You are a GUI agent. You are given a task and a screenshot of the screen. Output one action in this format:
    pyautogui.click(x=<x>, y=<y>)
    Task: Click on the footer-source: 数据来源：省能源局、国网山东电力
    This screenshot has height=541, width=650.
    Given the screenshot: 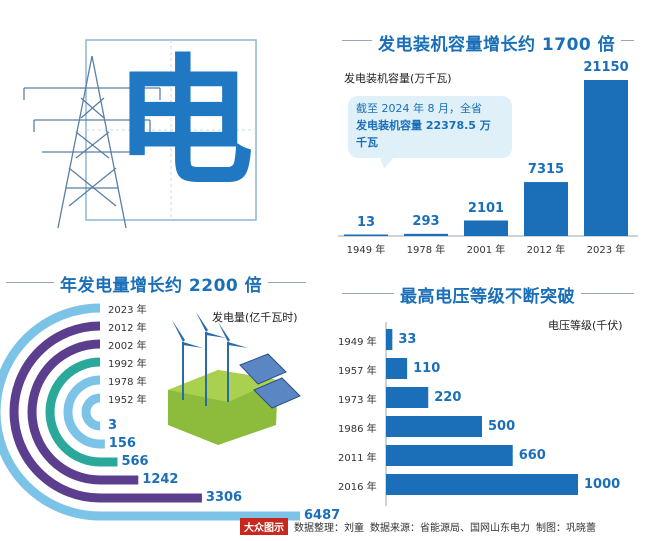 What is the action you would take?
    pyautogui.click(x=450, y=528)
    